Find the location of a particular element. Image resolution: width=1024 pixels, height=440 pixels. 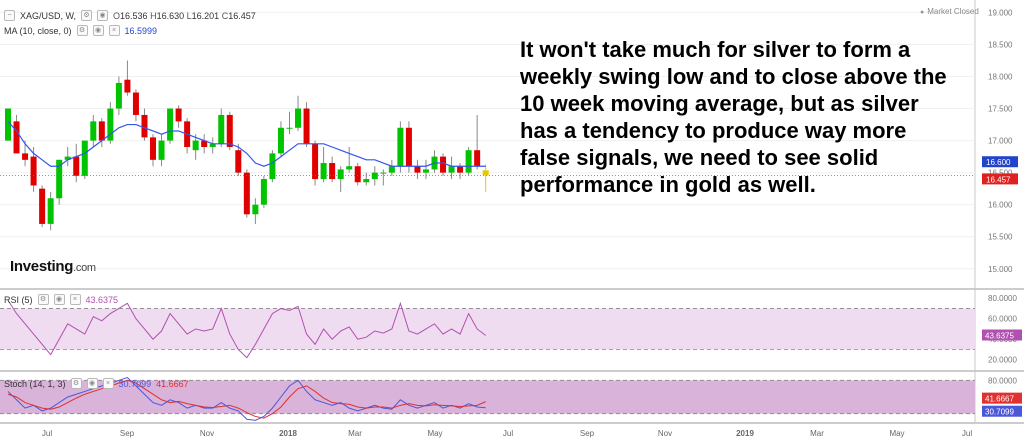

ma-price-label: 16.600 is located at coordinates (998, 162).